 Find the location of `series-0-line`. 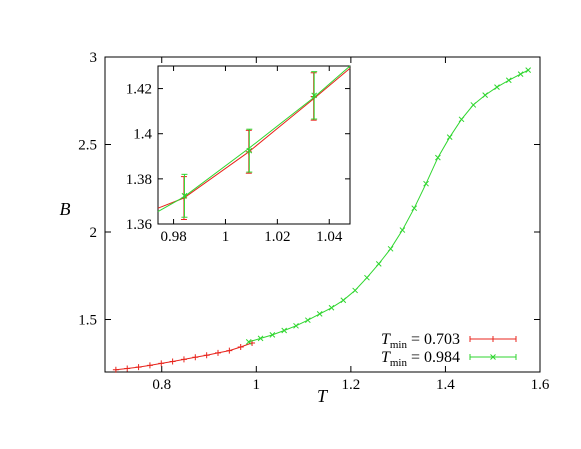

series-0-line is located at coordinates (184, 356).